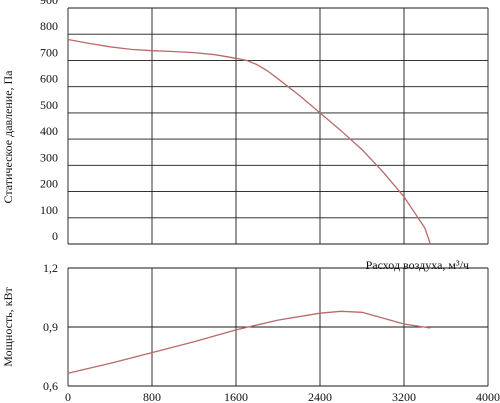 Image resolution: width=500 pixels, height=403 pixels. I want to click on pressure-y-tick-label: 400, so click(49, 131).